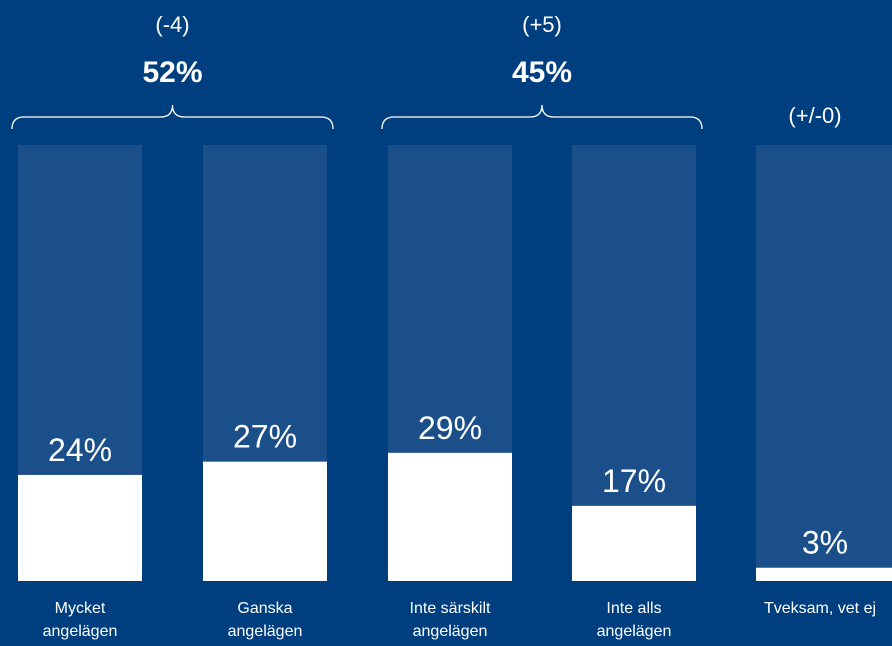 This screenshot has height=646, width=892. What do you see at coordinates (264, 608) in the screenshot?
I see `category-label-line: Ganska` at bounding box center [264, 608].